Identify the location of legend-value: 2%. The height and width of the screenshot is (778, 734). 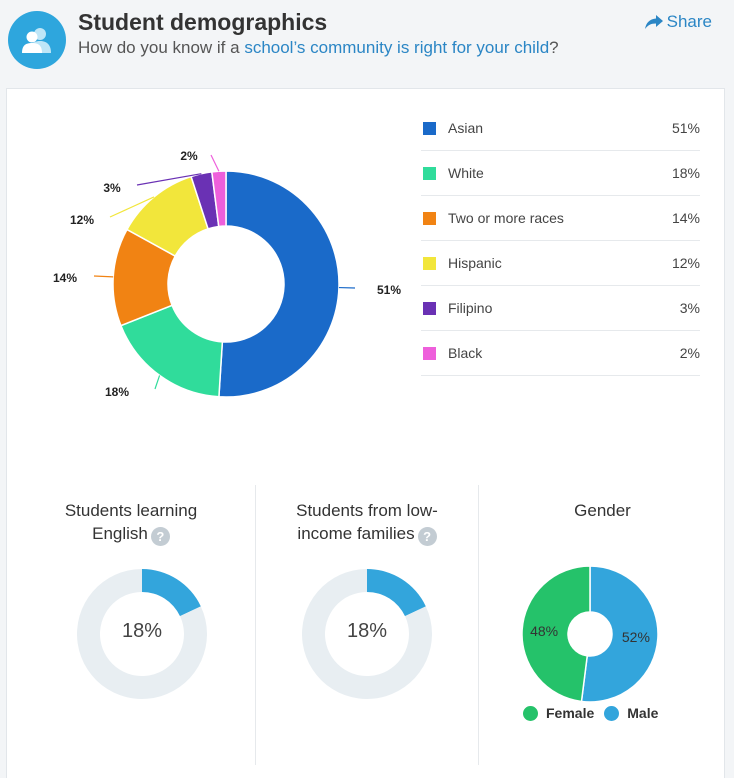
(689, 353).